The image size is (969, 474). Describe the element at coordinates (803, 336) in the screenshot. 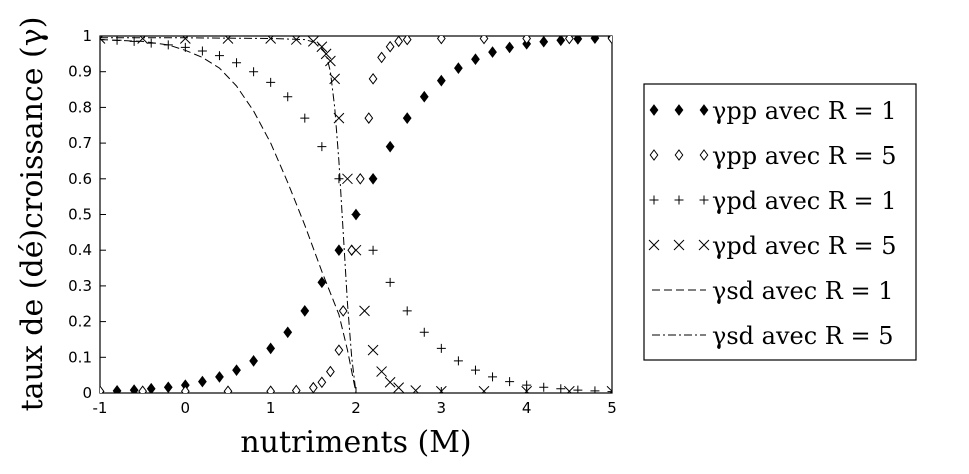

I see `legend-label: γsd avec R = 5` at that location.